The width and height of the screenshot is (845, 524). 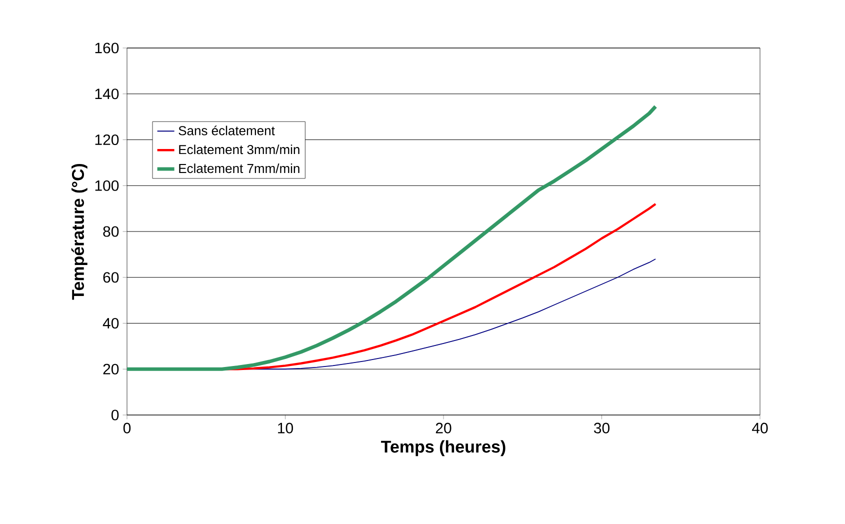 I want to click on x-axis-title: Temps (heures), so click(x=443, y=448).